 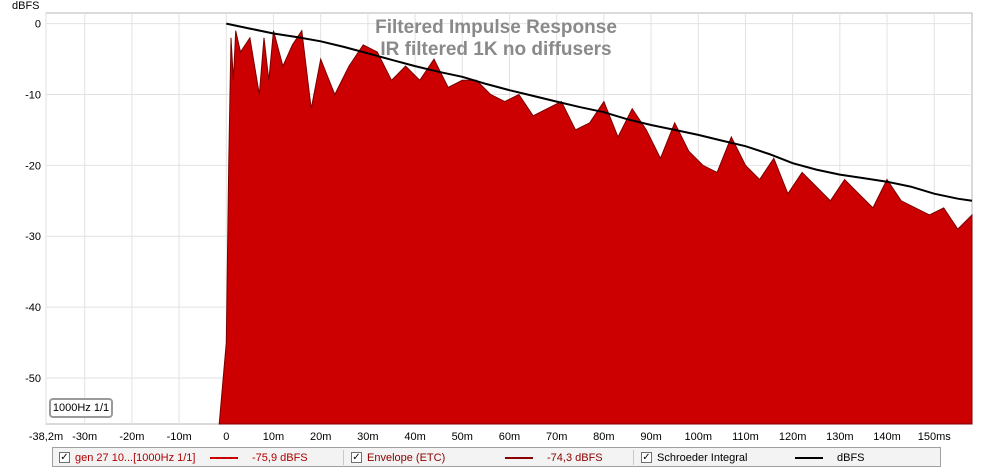 I want to click on legend-series-name: Envelope (ETC), so click(x=406, y=457).